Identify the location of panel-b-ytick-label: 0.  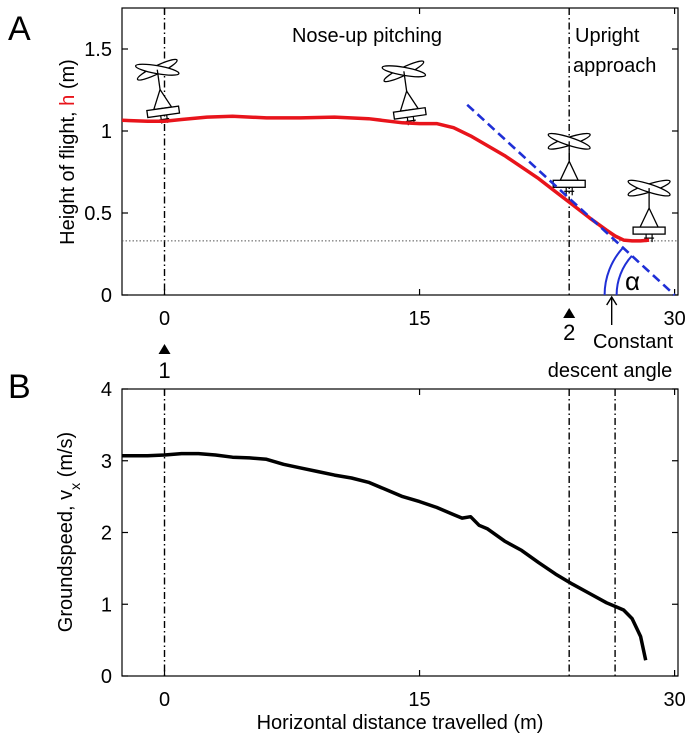
(106, 677).